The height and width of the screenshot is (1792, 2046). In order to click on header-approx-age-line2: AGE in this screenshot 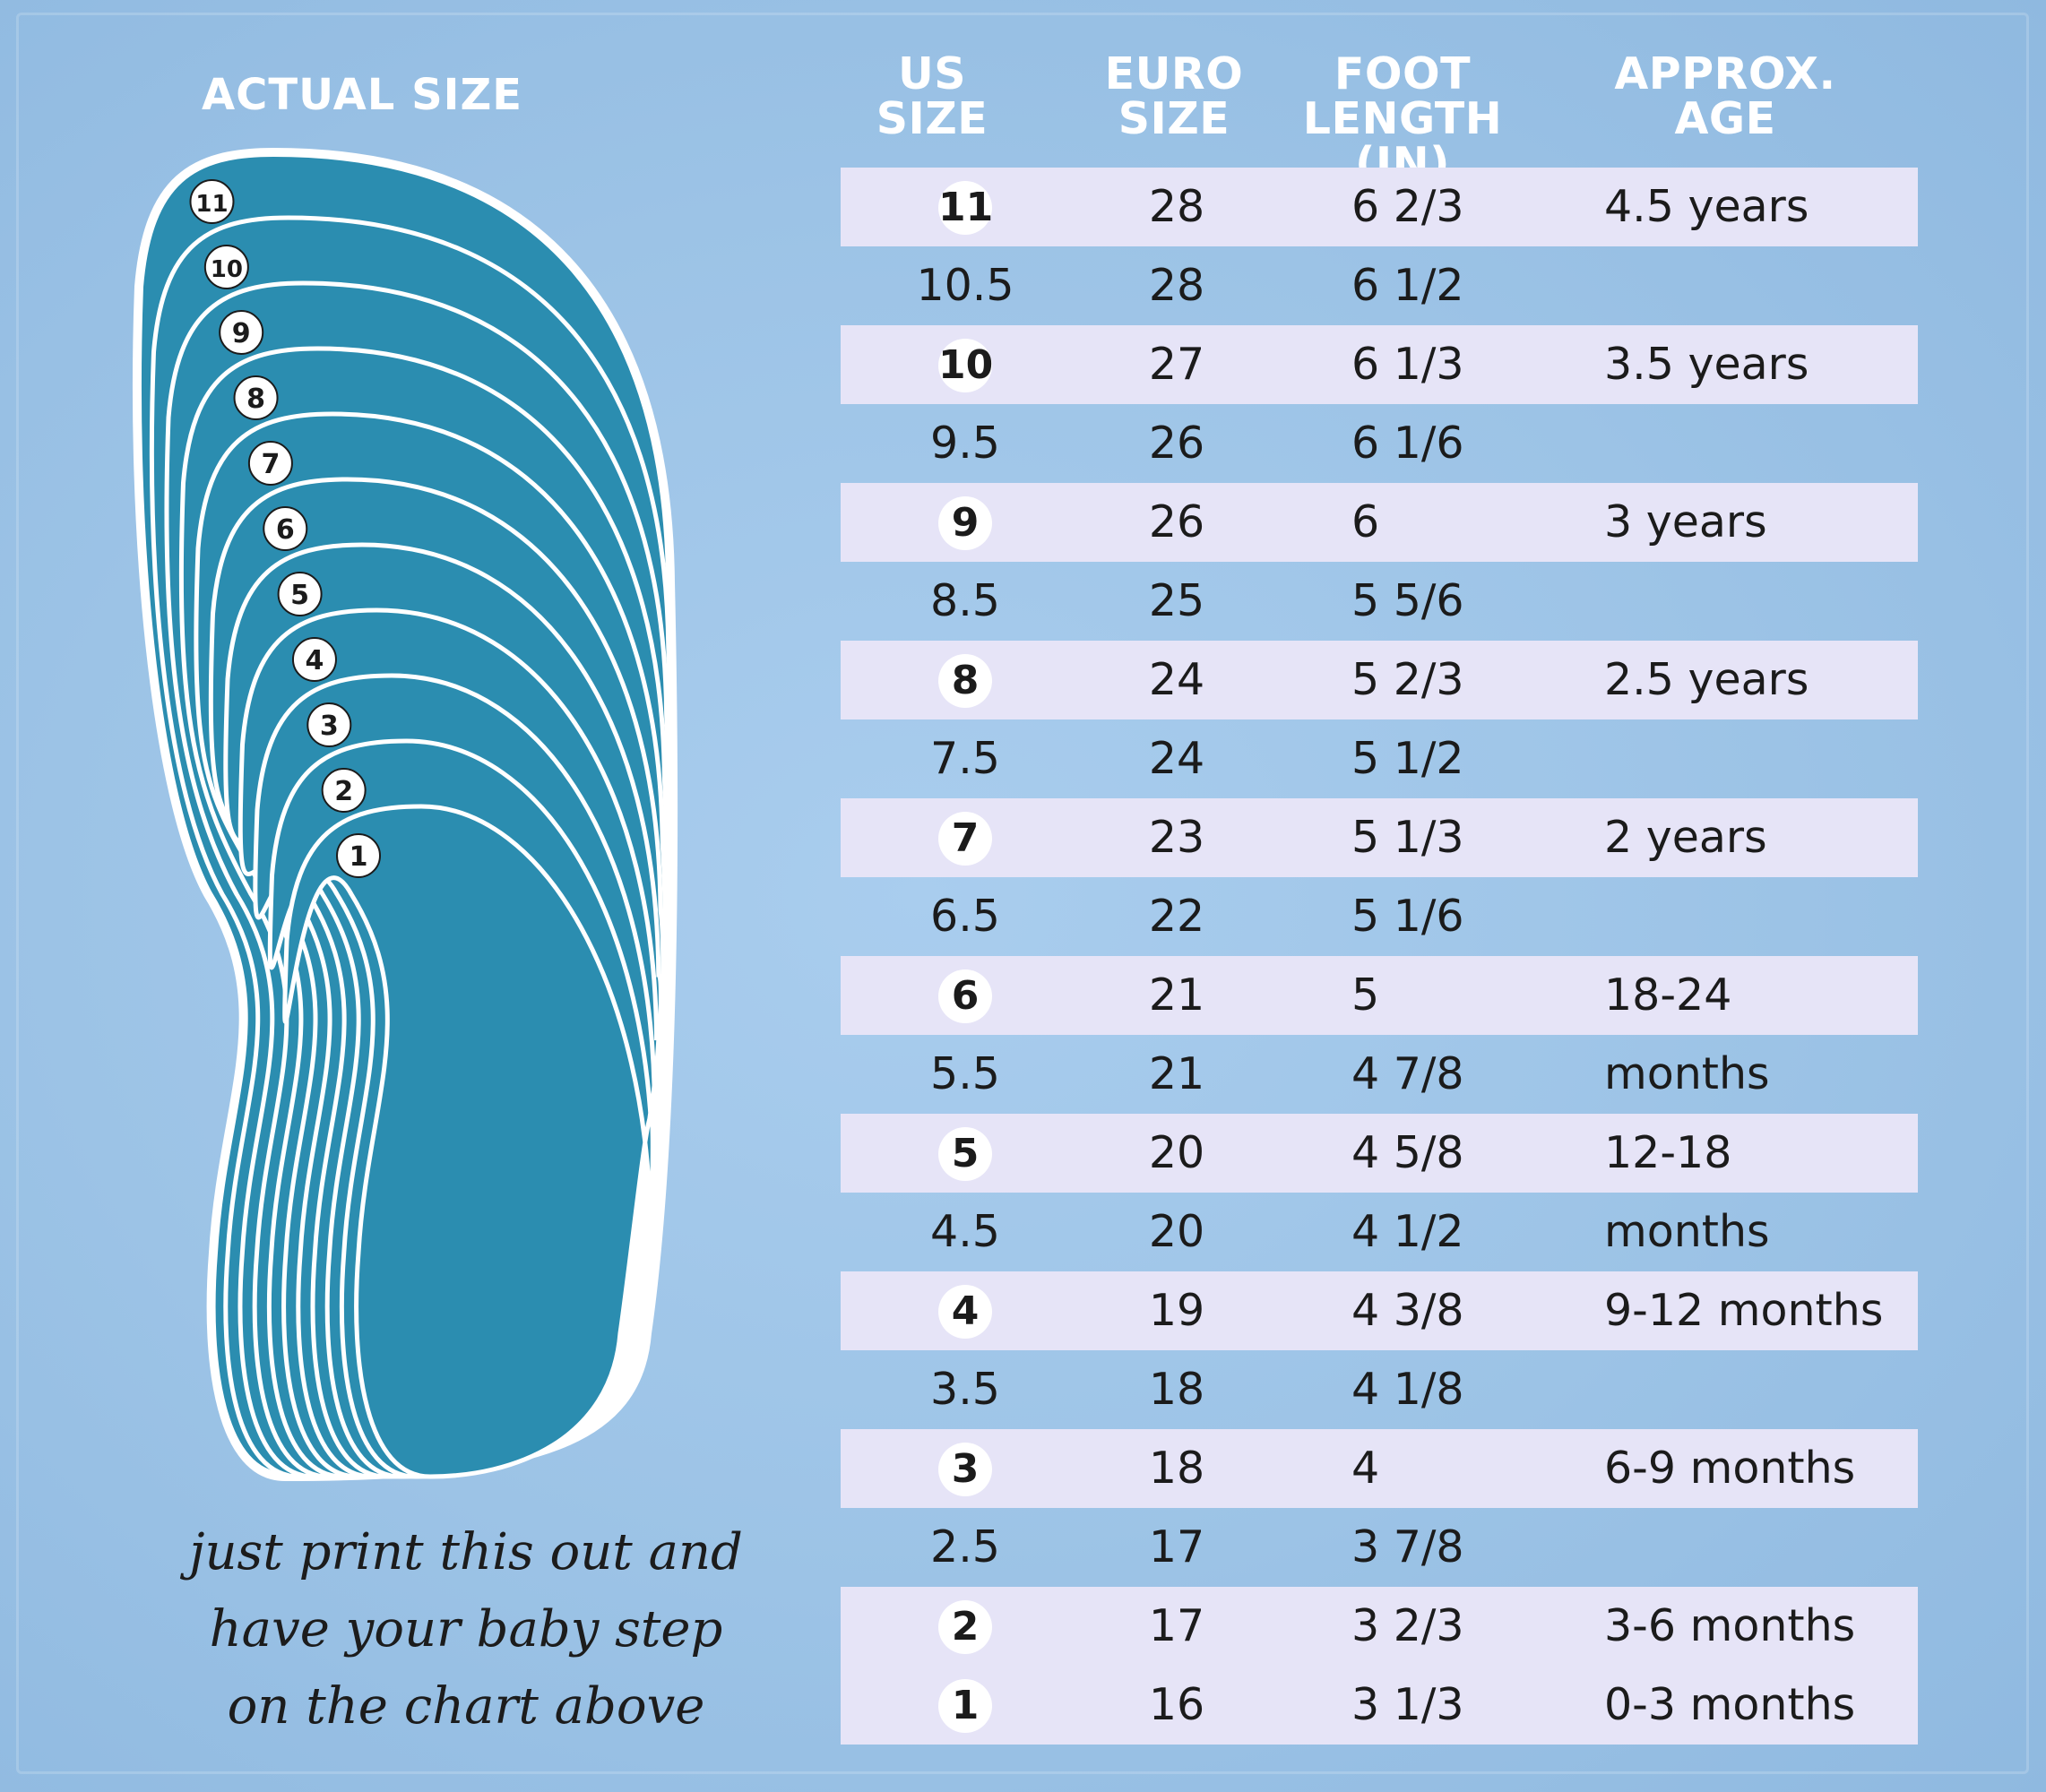, I will do `click(1725, 118)`.